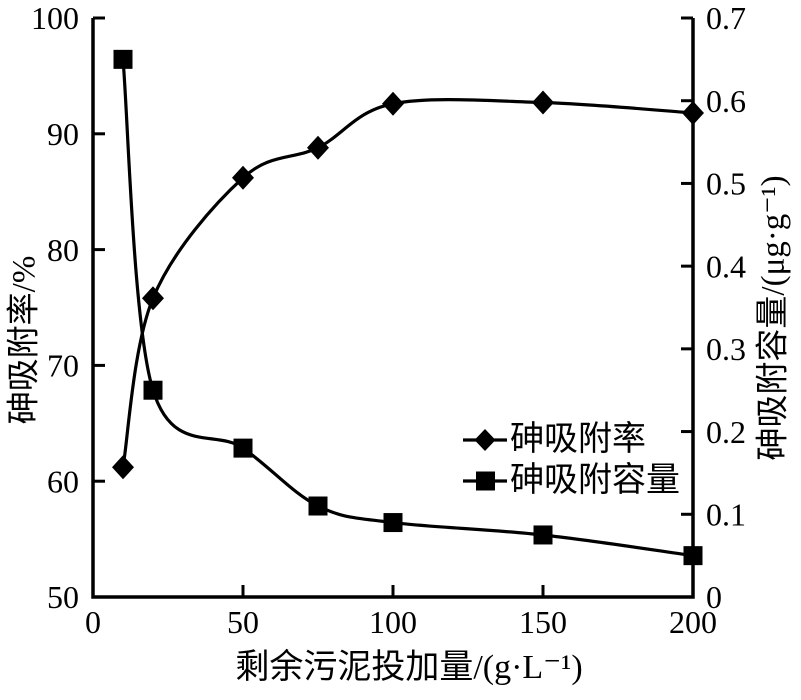 The height and width of the screenshot is (700, 801). I want to click on x-tick-label: 0, so click(93, 622).